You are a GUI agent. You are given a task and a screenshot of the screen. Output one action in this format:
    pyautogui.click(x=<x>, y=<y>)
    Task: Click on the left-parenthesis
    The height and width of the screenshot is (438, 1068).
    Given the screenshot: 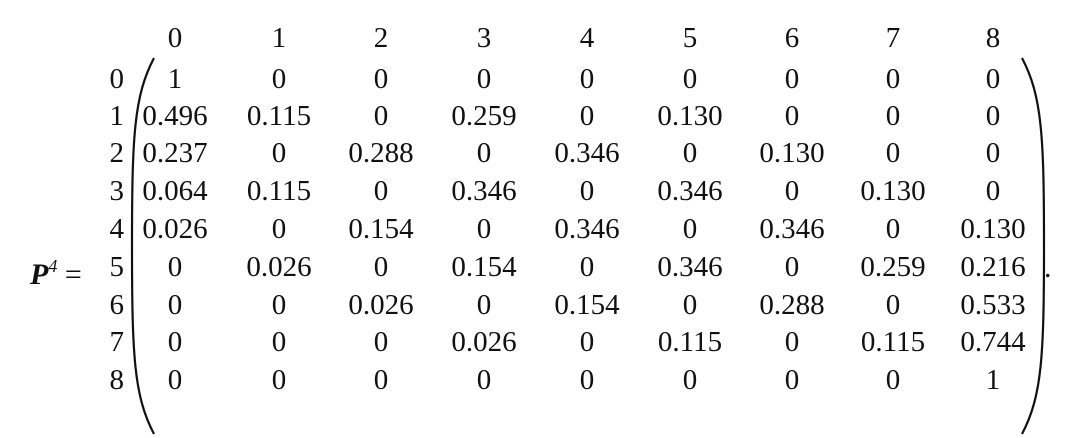 What is the action you would take?
    pyautogui.click(x=143, y=246)
    